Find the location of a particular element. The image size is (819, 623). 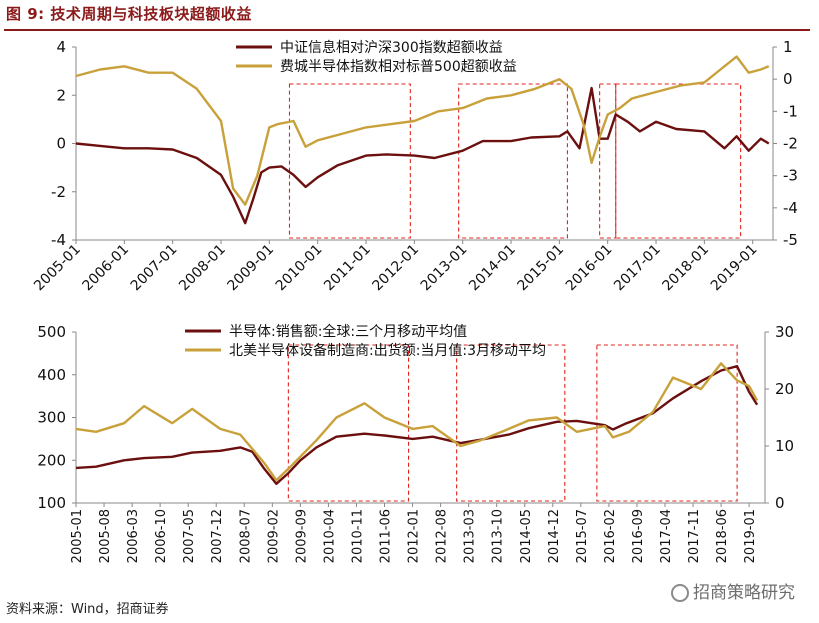

x-tick-label: 2018-06 is located at coordinates (722, 536).